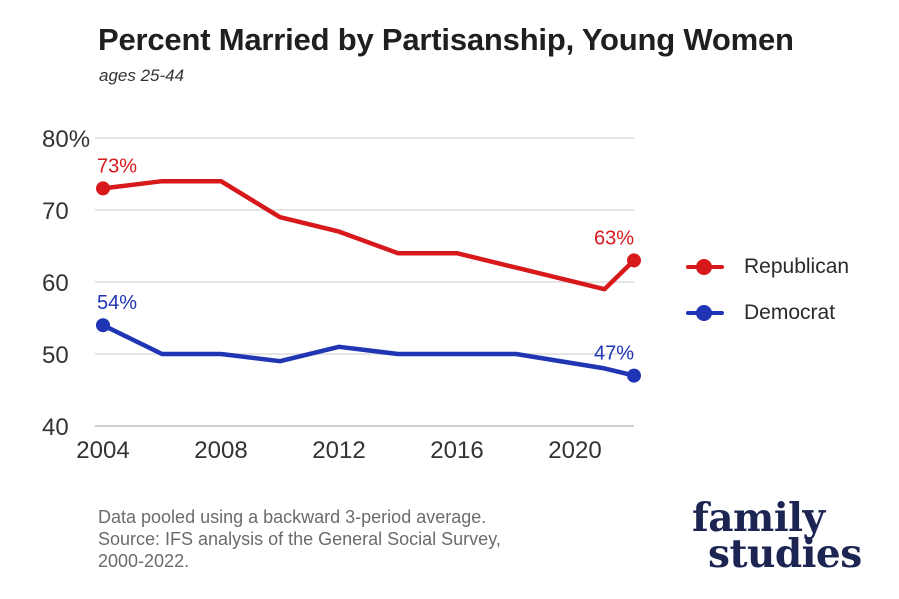  What do you see at coordinates (368, 350) in the screenshot?
I see `series-line-democrat` at bounding box center [368, 350].